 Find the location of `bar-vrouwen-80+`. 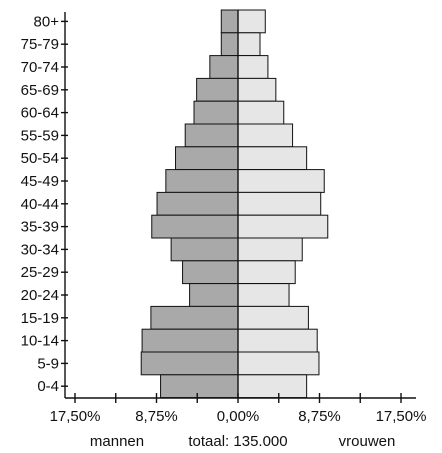

bar-vrouwen-80+ is located at coordinates (251, 21).